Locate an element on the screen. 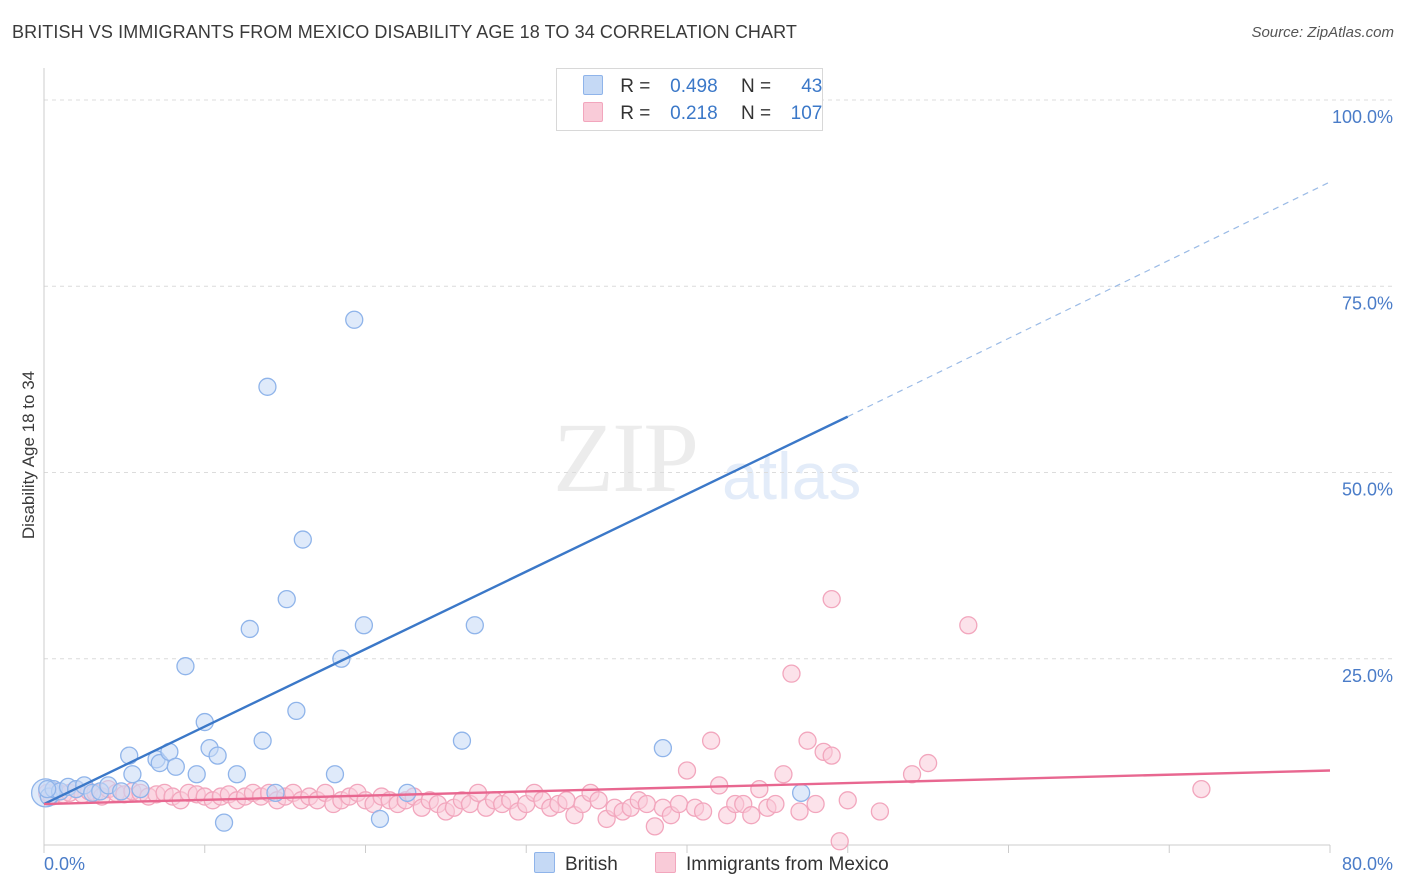 This screenshot has height=892, width=1406. bottom-legend-mexico: Immigrants from Mexico is located at coordinates (772, 864).